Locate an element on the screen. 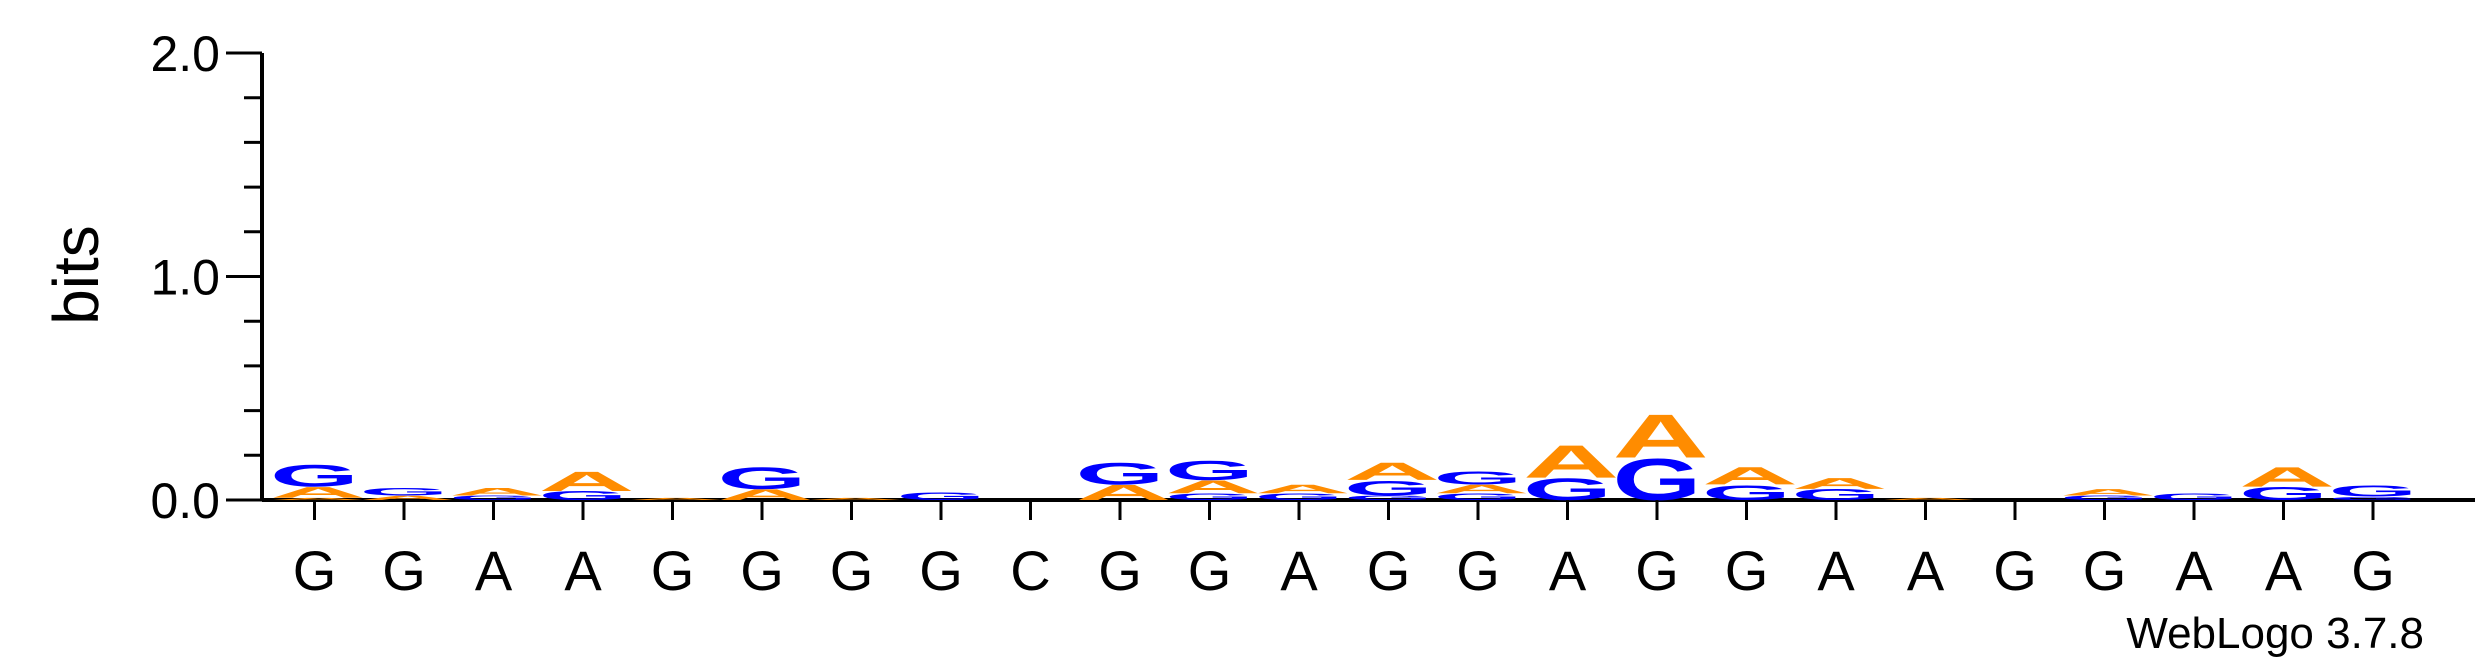  y-tick-label: 1.0 is located at coordinates (185, 278).